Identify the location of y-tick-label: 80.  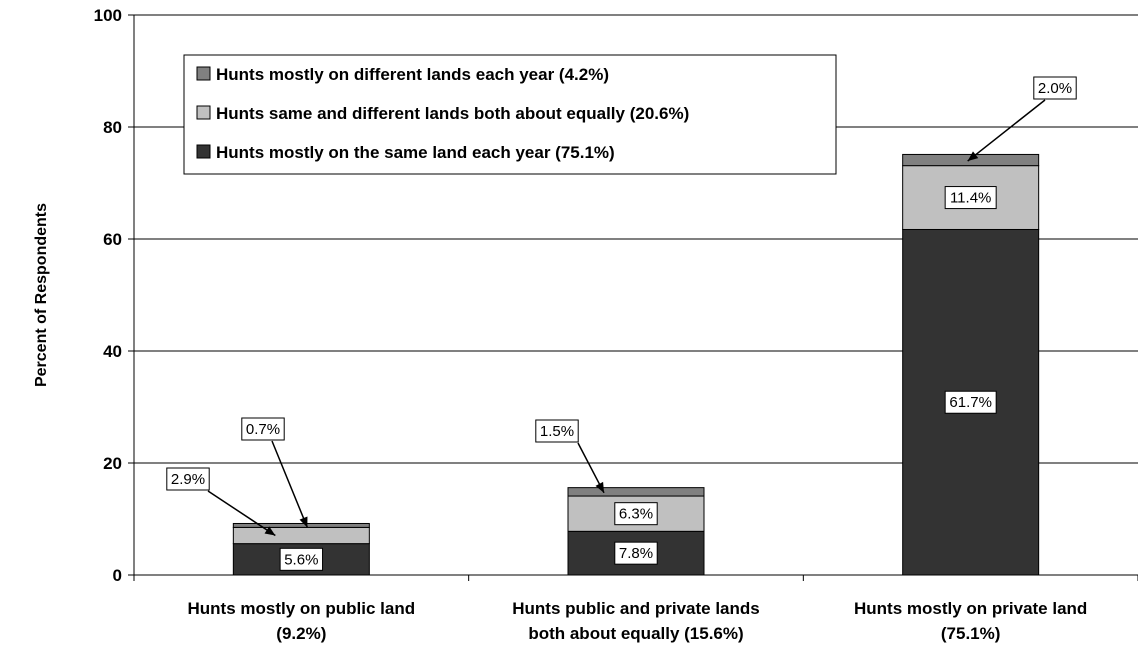
(112, 127).